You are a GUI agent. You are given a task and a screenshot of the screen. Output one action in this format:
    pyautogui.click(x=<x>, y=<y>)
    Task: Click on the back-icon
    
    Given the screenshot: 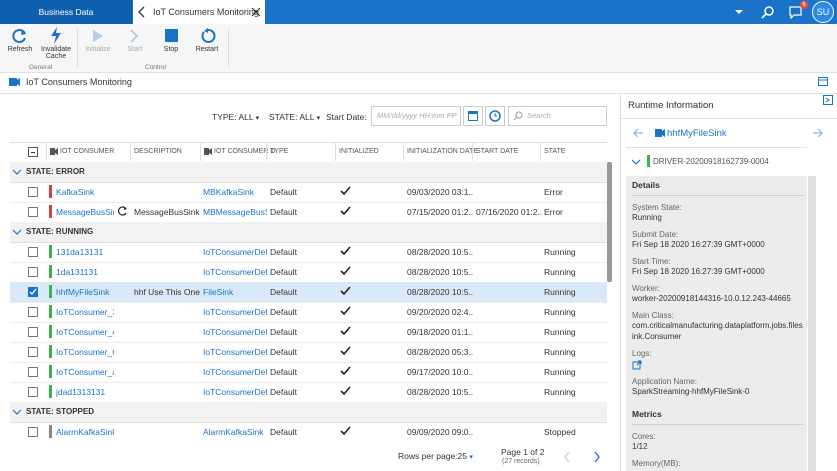 What is the action you would take?
    pyautogui.click(x=142, y=12)
    